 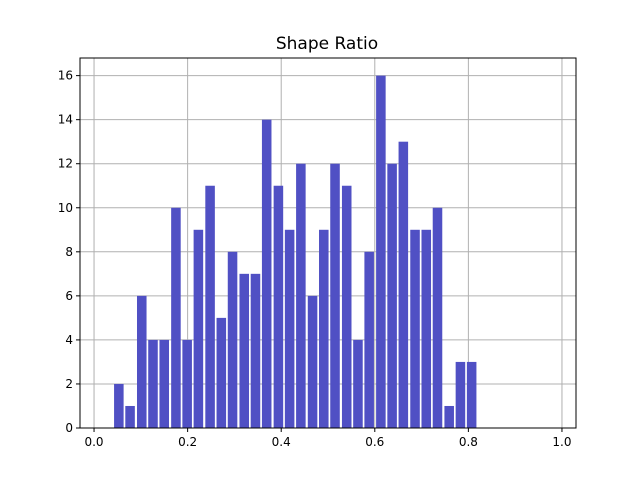 What do you see at coordinates (65, 208) in the screenshot?
I see `y-tick-label: 10` at bounding box center [65, 208].